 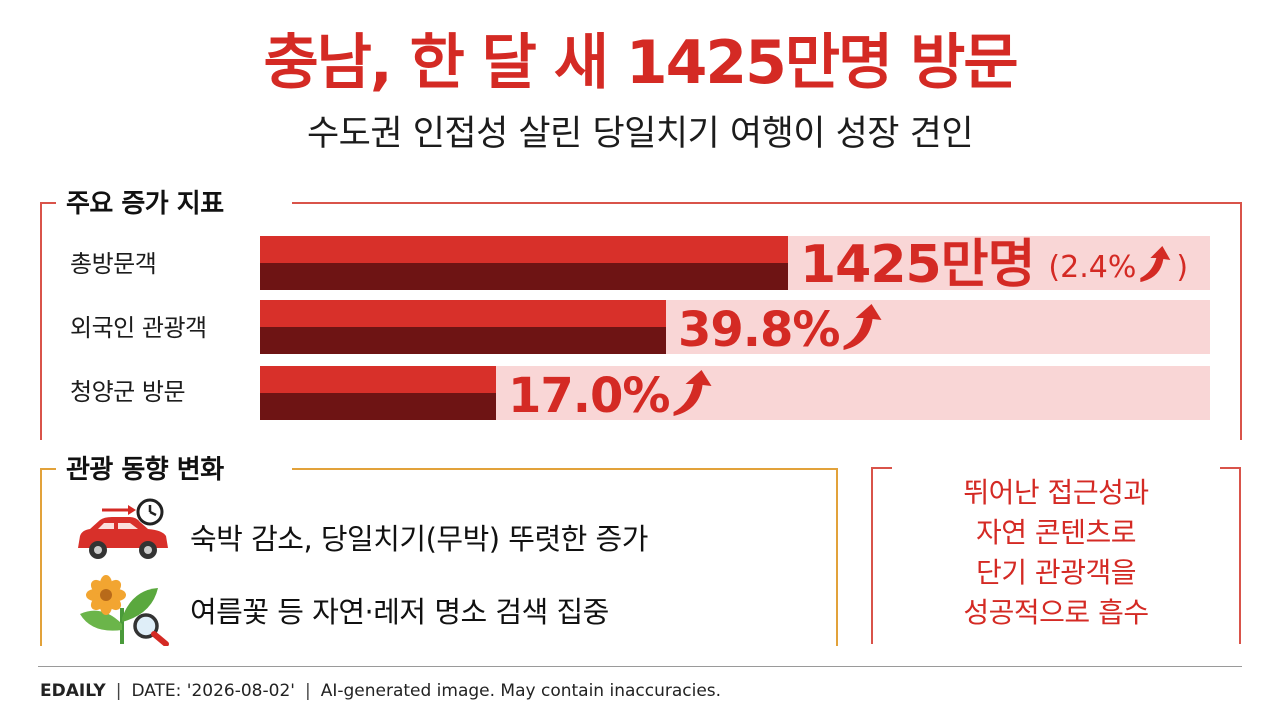 What do you see at coordinates (1056, 612) in the screenshot?
I see `callout-line-4: 성공적으로 흡수` at bounding box center [1056, 612].